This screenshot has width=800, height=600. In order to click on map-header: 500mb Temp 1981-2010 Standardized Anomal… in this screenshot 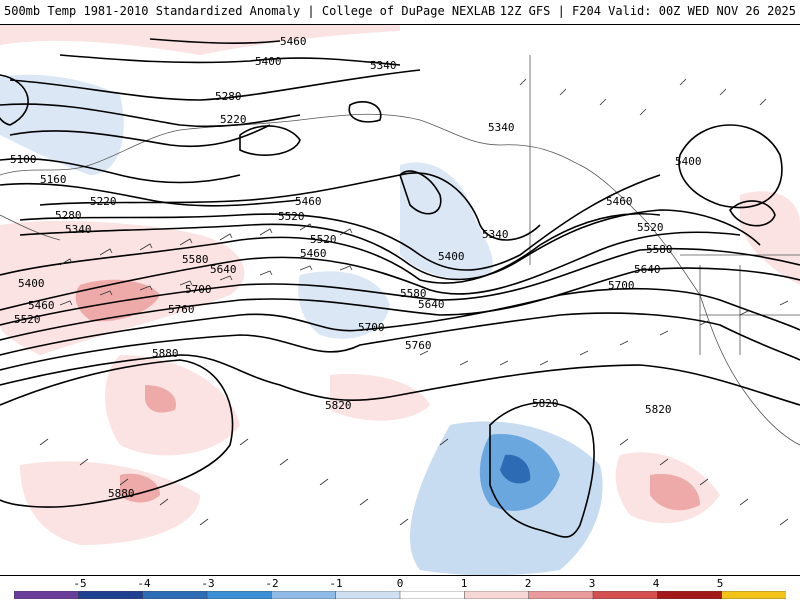, I will do `click(400, 12)`.